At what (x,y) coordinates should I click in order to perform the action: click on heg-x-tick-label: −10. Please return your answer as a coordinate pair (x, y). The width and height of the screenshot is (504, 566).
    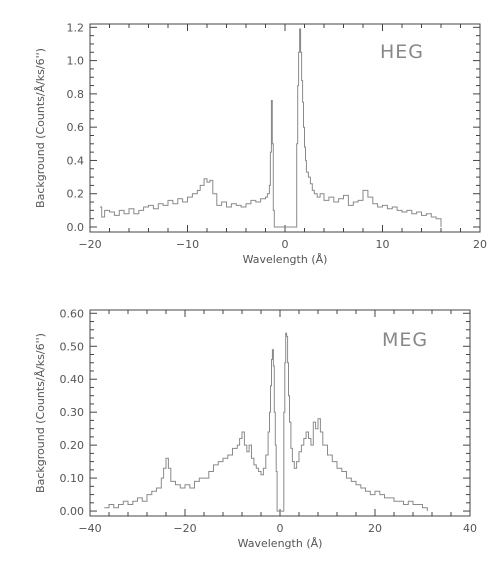
    Looking at the image, I should click on (187, 244).